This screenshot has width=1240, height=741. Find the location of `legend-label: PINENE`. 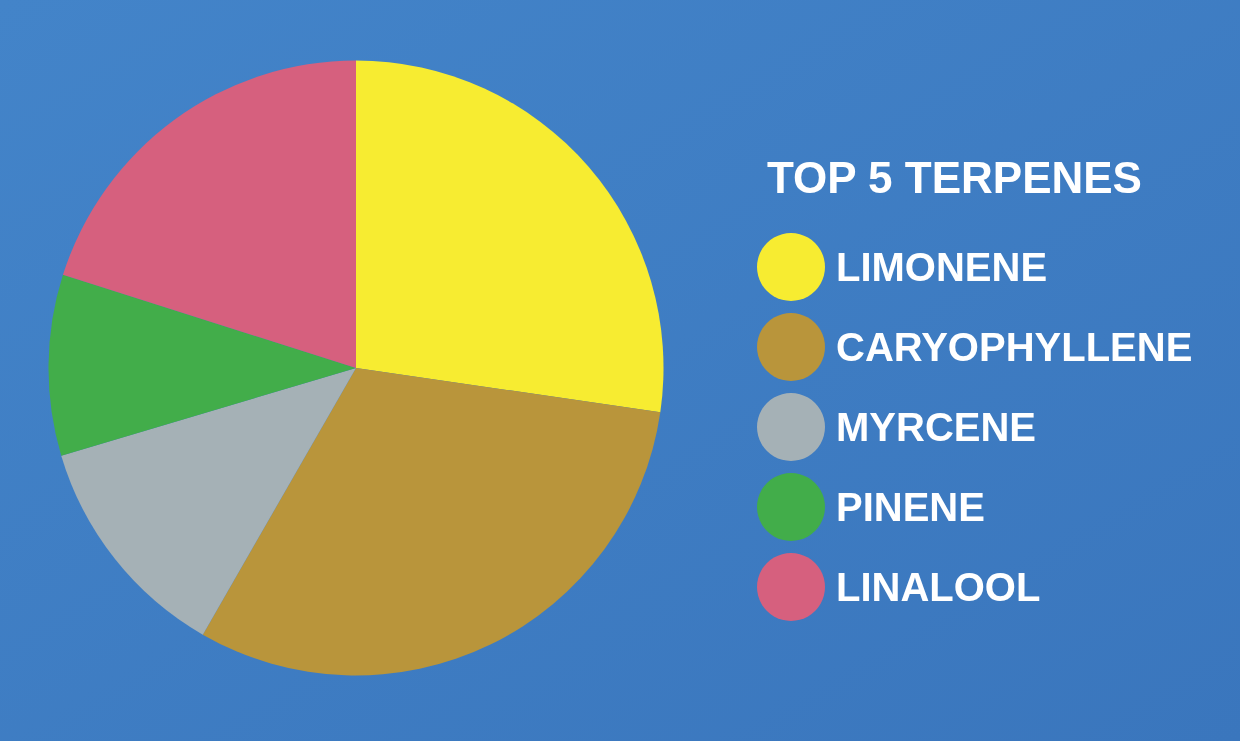

legend-label: PINENE is located at coordinates (910, 507).